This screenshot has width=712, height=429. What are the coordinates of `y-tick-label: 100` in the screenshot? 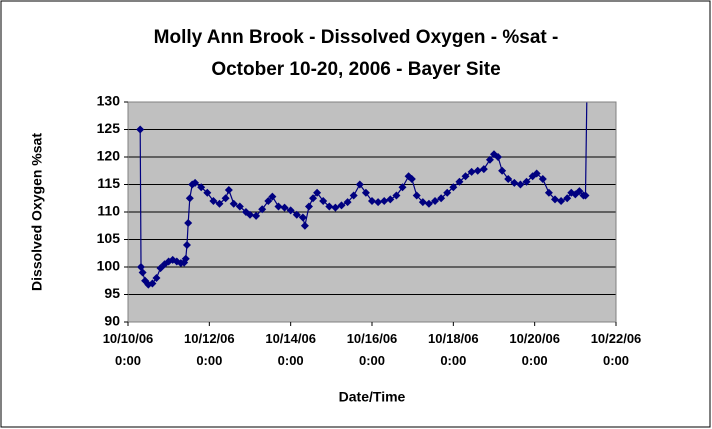 It's located at (109, 266).